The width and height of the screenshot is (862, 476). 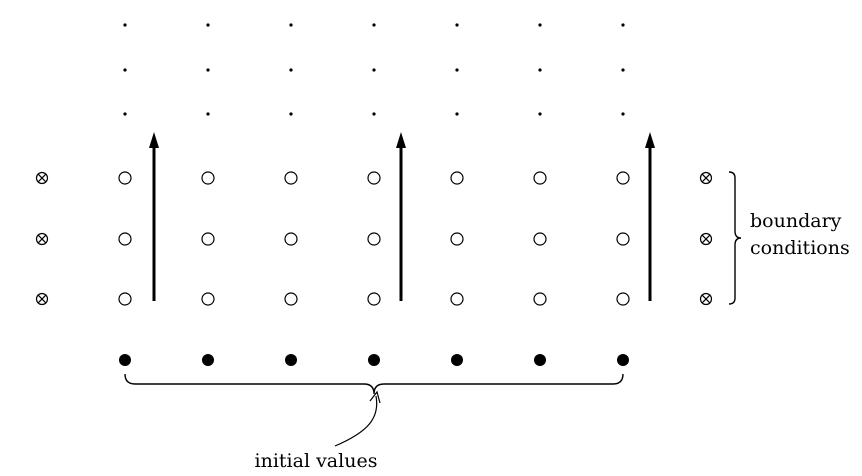 I want to click on initial-values-label: initial values, so click(x=316, y=461).